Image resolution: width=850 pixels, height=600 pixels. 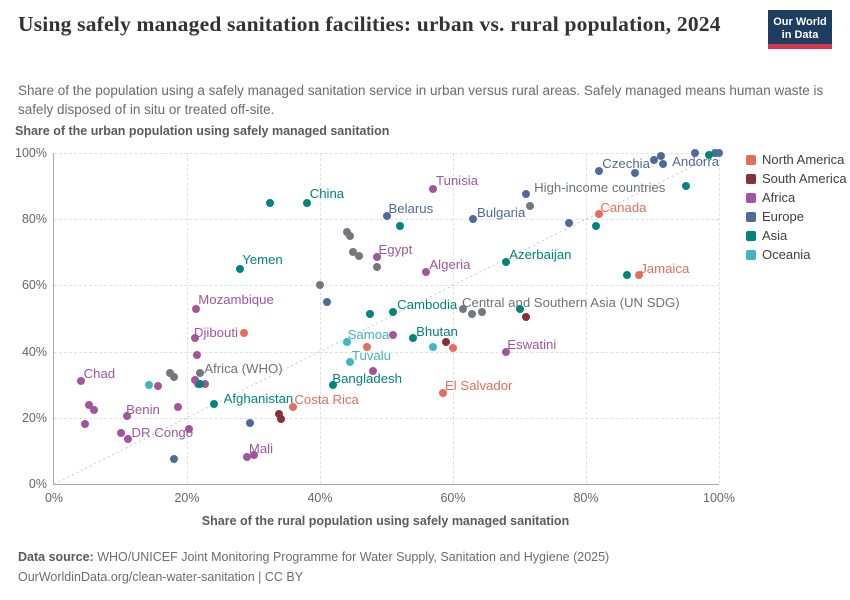 What do you see at coordinates (665, 269) in the screenshot?
I see `point-label-jamaica: Jamaica` at bounding box center [665, 269].